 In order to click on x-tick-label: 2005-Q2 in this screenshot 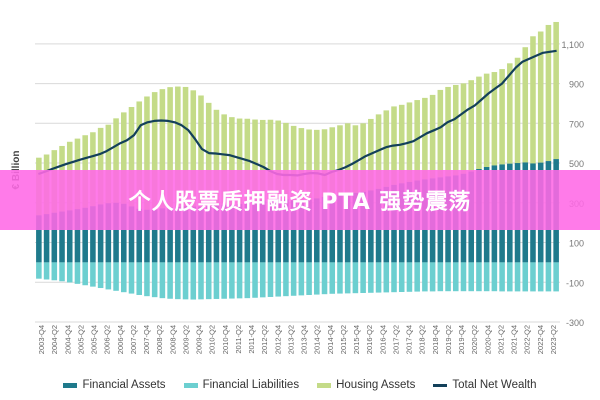, I will do `click(80, 339)`.